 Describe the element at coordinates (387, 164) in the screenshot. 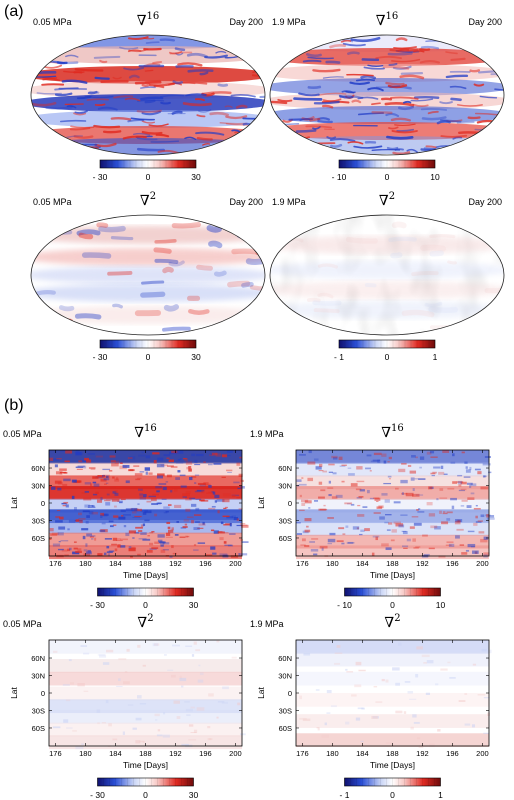

I see `map-1-colorbar` at that location.